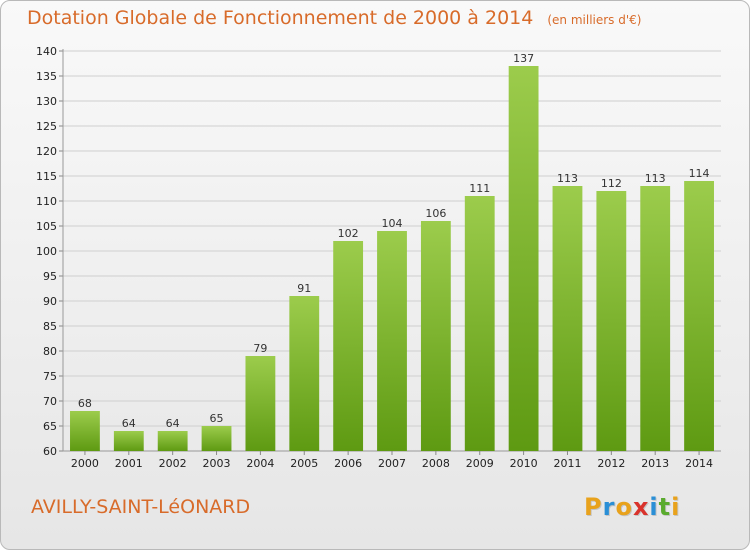 The height and width of the screenshot is (550, 750). I want to click on y-tick-label: 105, so click(46, 226).